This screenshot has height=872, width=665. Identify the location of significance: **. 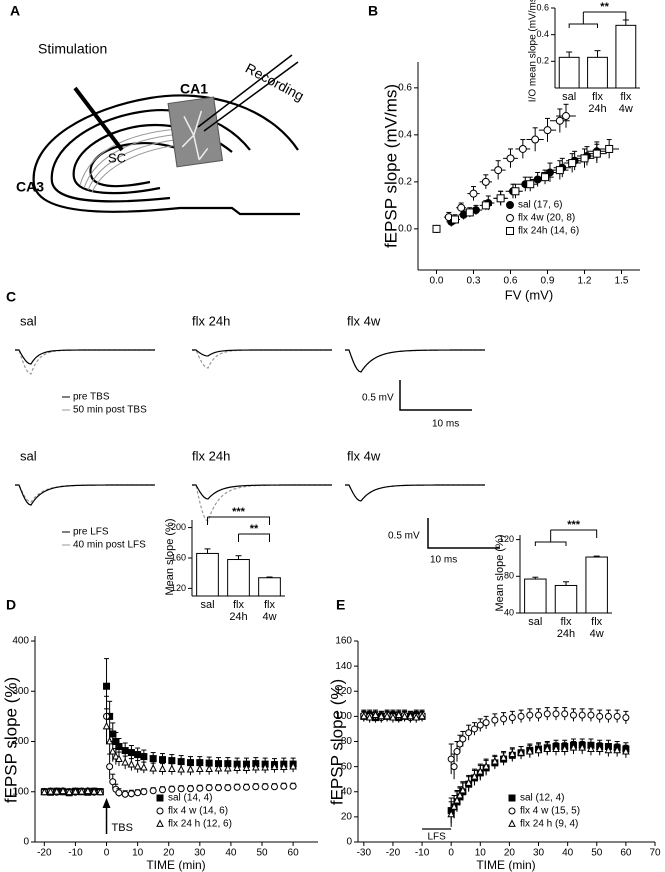
(254, 529).